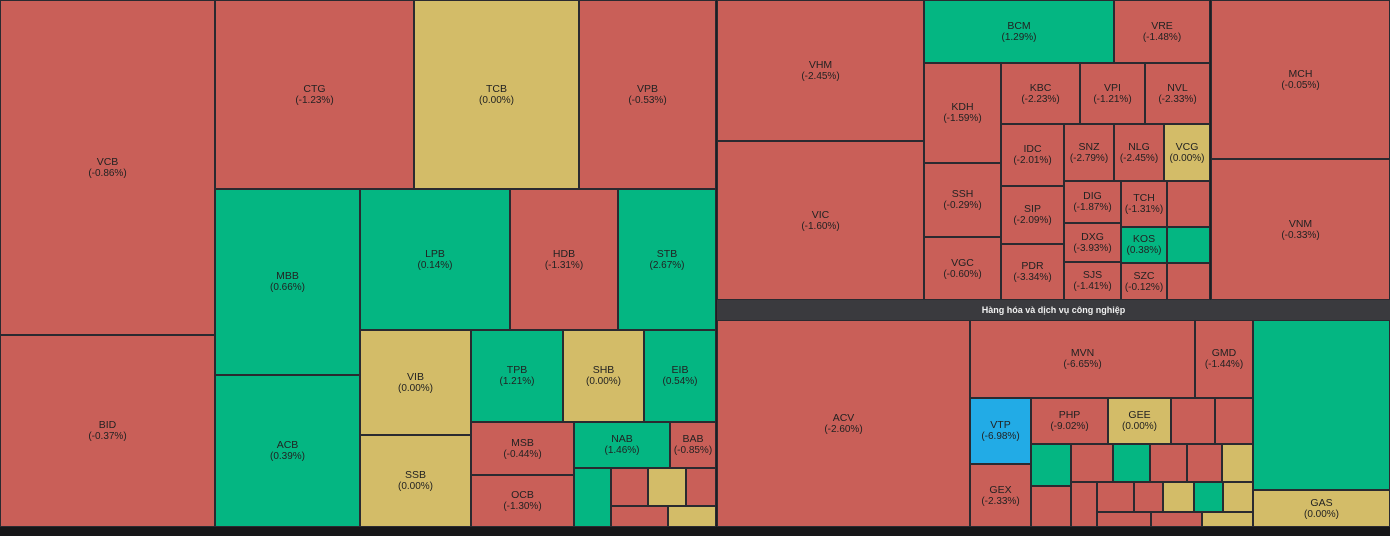  I want to click on tile-mvn: MVN (-6.65%), so click(1082, 359).